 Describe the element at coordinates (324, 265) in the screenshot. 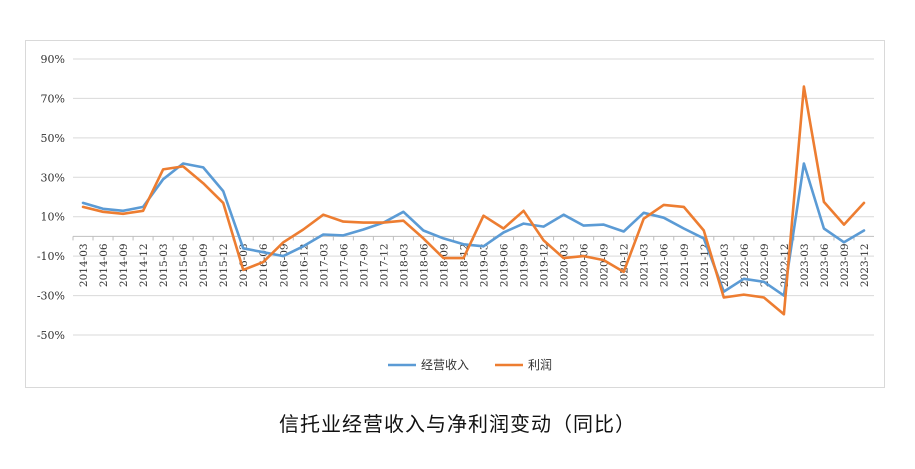

I see `x-tick-label: 2017-03` at that location.